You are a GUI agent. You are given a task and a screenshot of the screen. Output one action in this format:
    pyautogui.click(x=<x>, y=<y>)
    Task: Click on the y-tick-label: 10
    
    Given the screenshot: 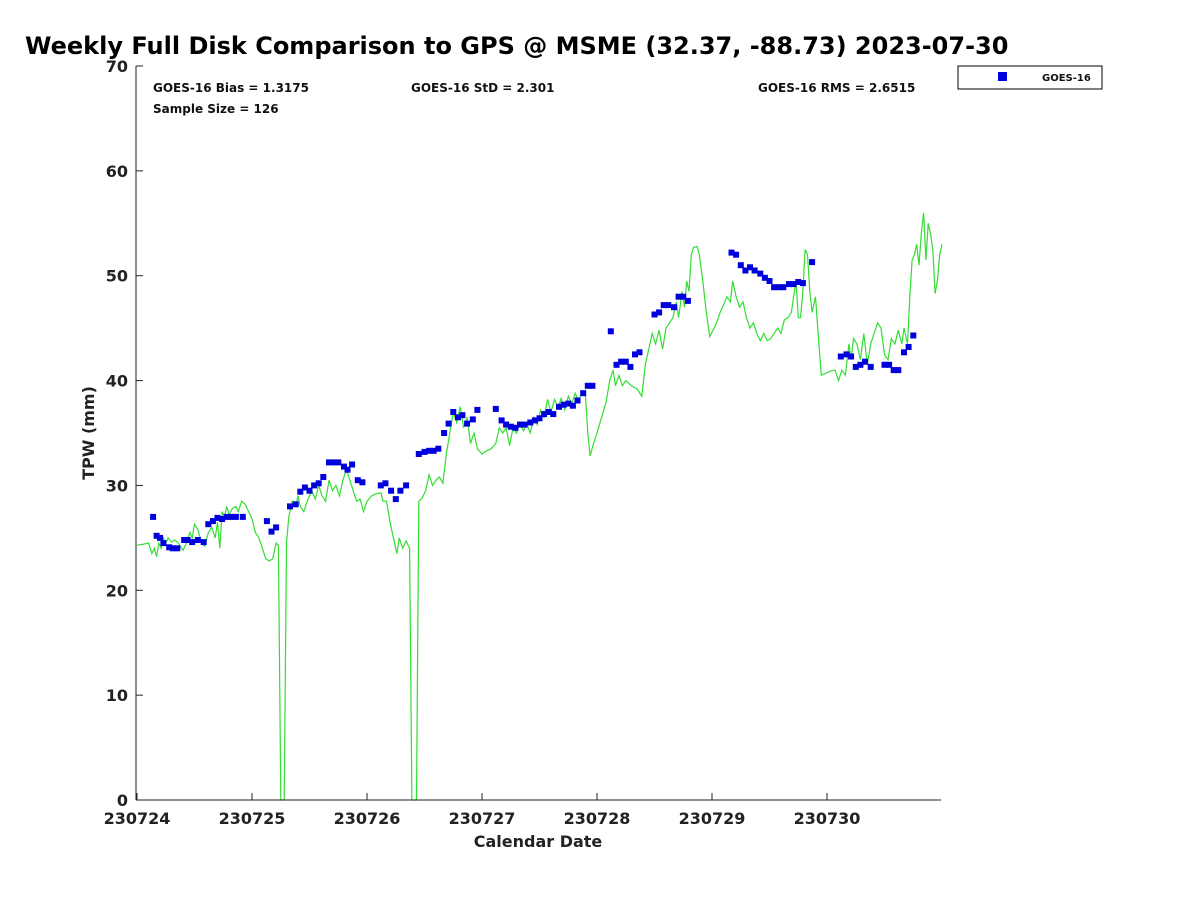 What is the action you would take?
    pyautogui.click(x=117, y=695)
    